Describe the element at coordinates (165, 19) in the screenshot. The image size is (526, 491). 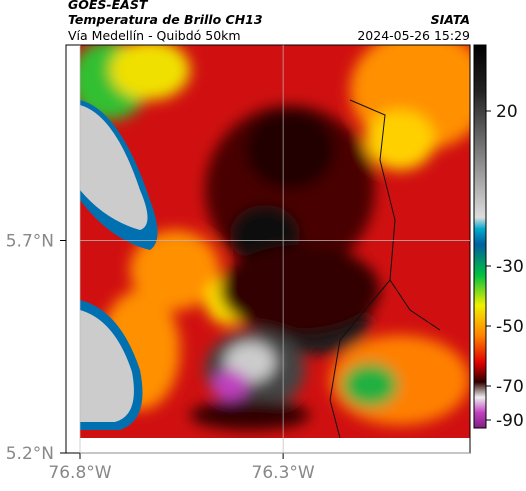
I see `title: Temperatura de Brillo CH13` at that location.